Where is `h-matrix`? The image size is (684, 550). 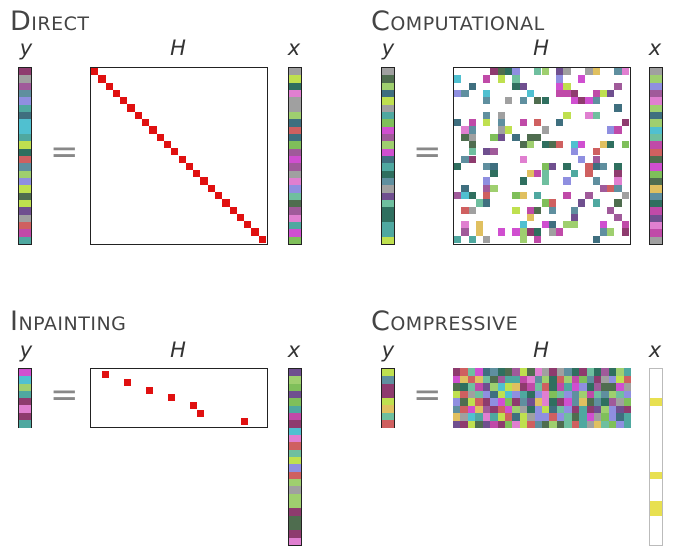
h-matrix is located at coordinates (179, 398).